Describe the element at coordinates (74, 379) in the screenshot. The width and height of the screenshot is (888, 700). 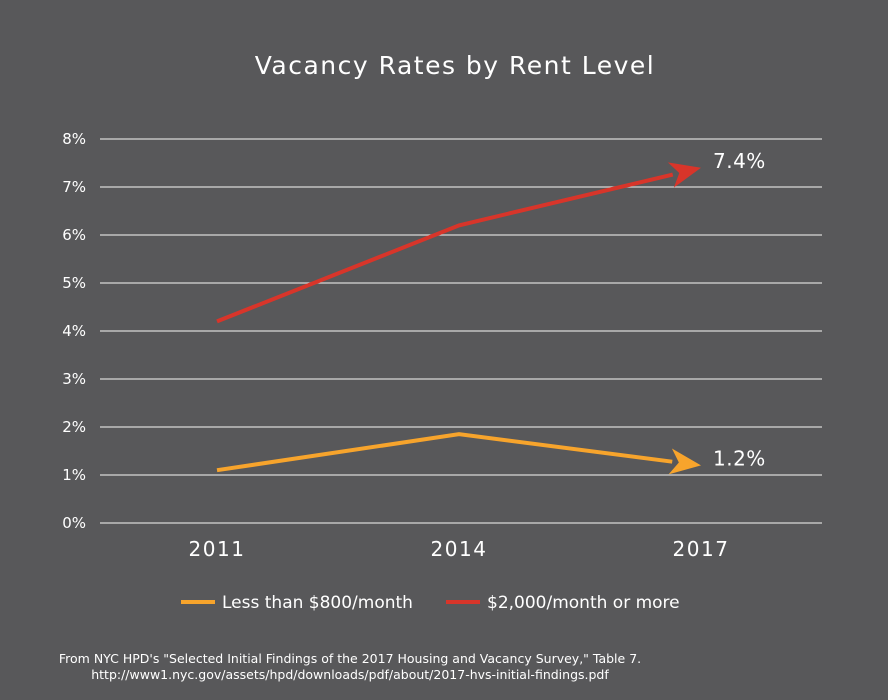
I see `y-tick-label: 3%` at that location.